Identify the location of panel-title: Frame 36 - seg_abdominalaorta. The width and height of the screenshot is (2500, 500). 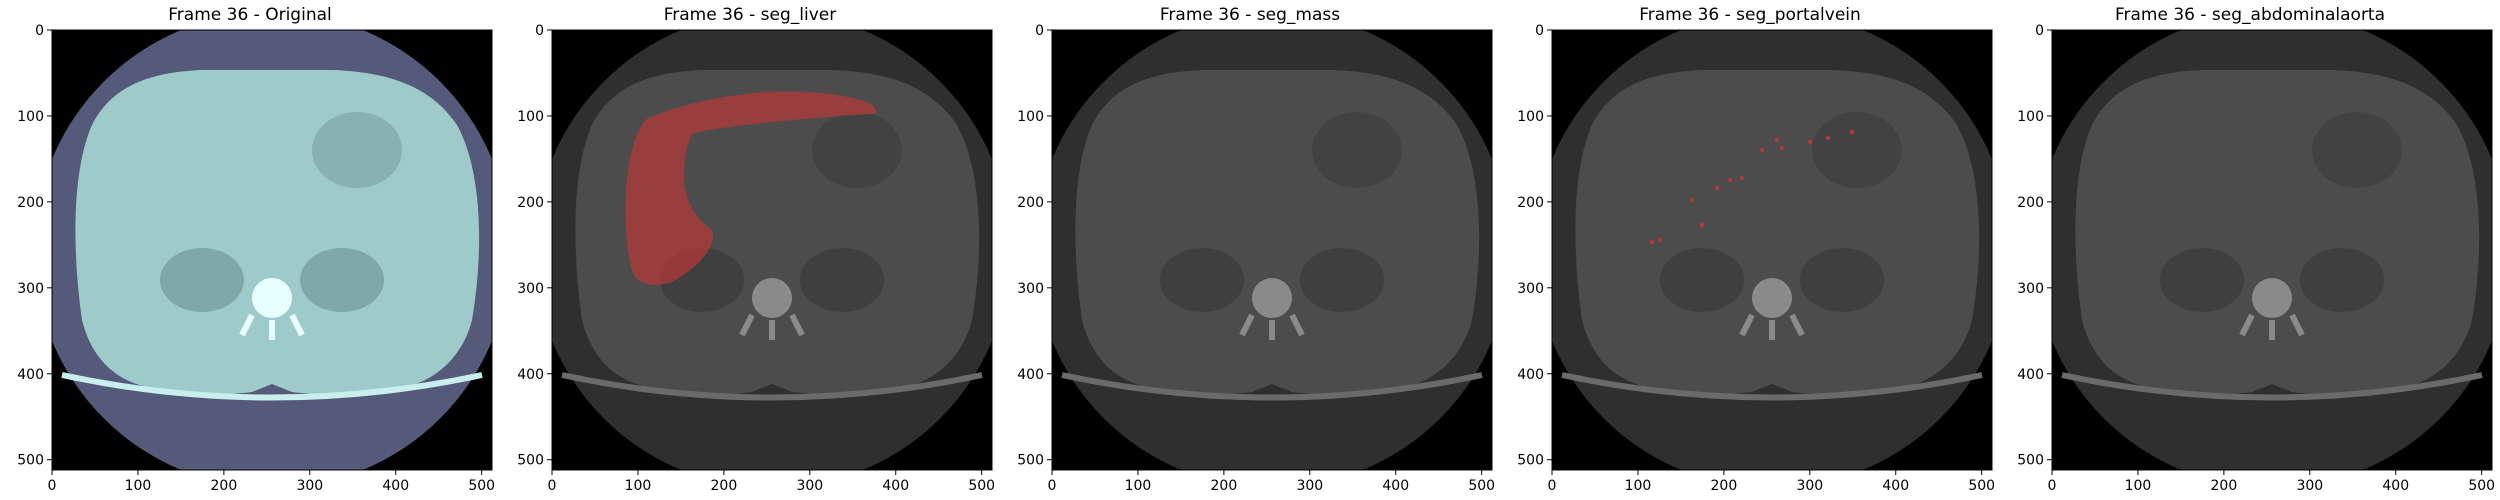
(2250, 15).